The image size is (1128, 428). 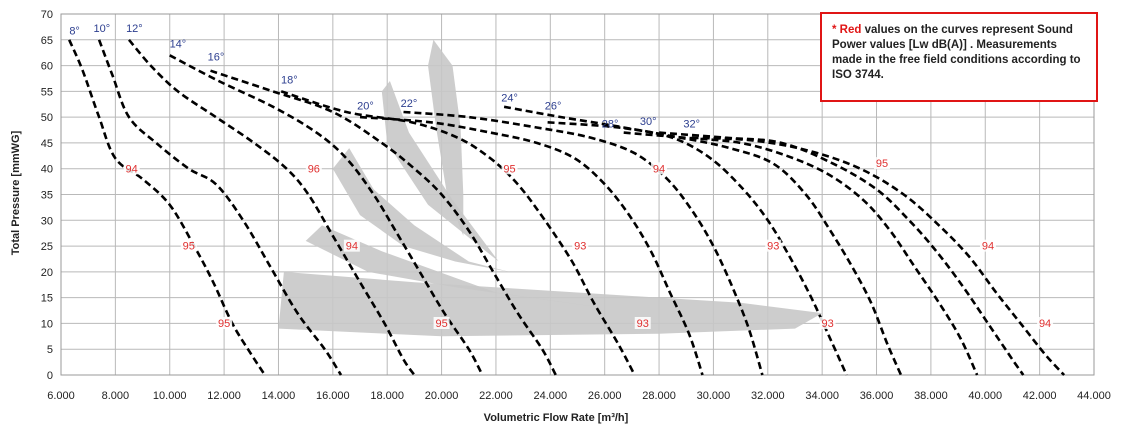 What do you see at coordinates (384, 76) in the screenshot?
I see `angle-labels: 8° 10° 12° 14° 16° 18° 20° 22° 24° 26° 28° 30° 32°` at bounding box center [384, 76].